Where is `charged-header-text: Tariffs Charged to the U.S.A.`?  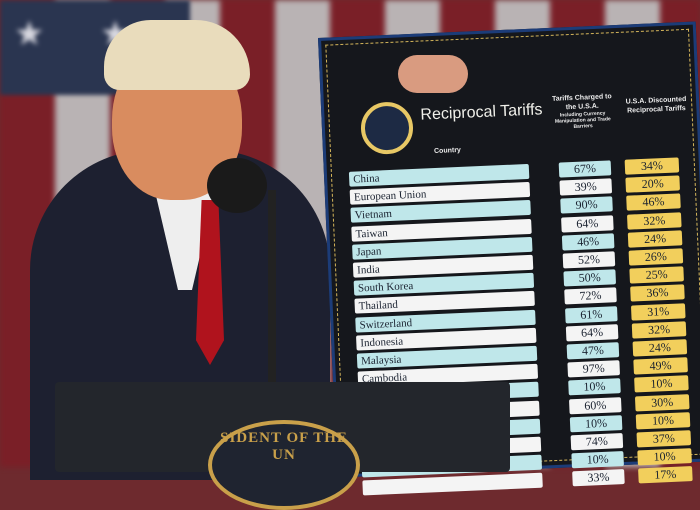 charged-header-text: Tariffs Charged to the U.S.A. is located at coordinates (581, 102).